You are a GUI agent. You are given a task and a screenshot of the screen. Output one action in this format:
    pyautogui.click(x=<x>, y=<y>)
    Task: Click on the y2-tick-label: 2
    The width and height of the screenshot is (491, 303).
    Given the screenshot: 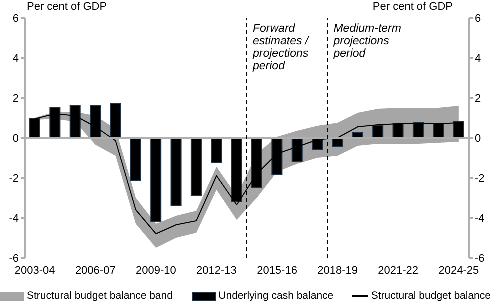 What is the action you would take?
    pyautogui.click(x=478, y=98)
    